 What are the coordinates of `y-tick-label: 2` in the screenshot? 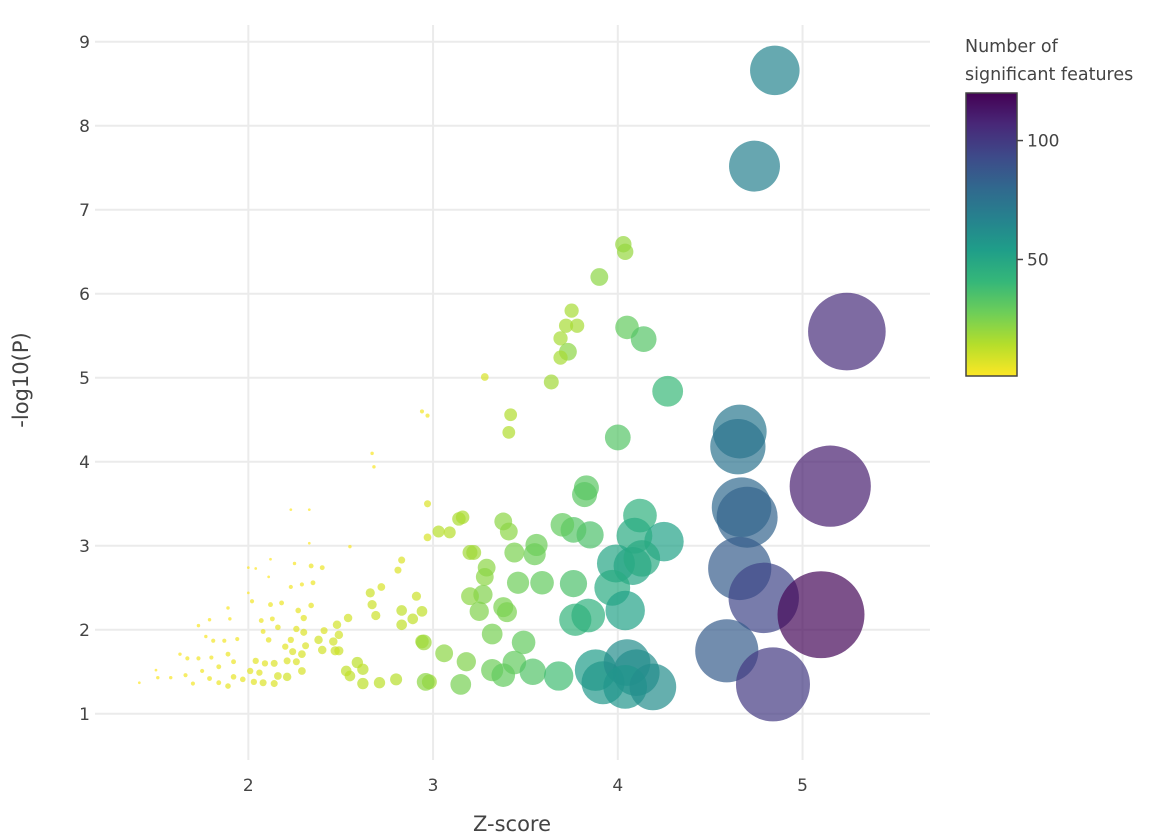 It's located at (84, 631).